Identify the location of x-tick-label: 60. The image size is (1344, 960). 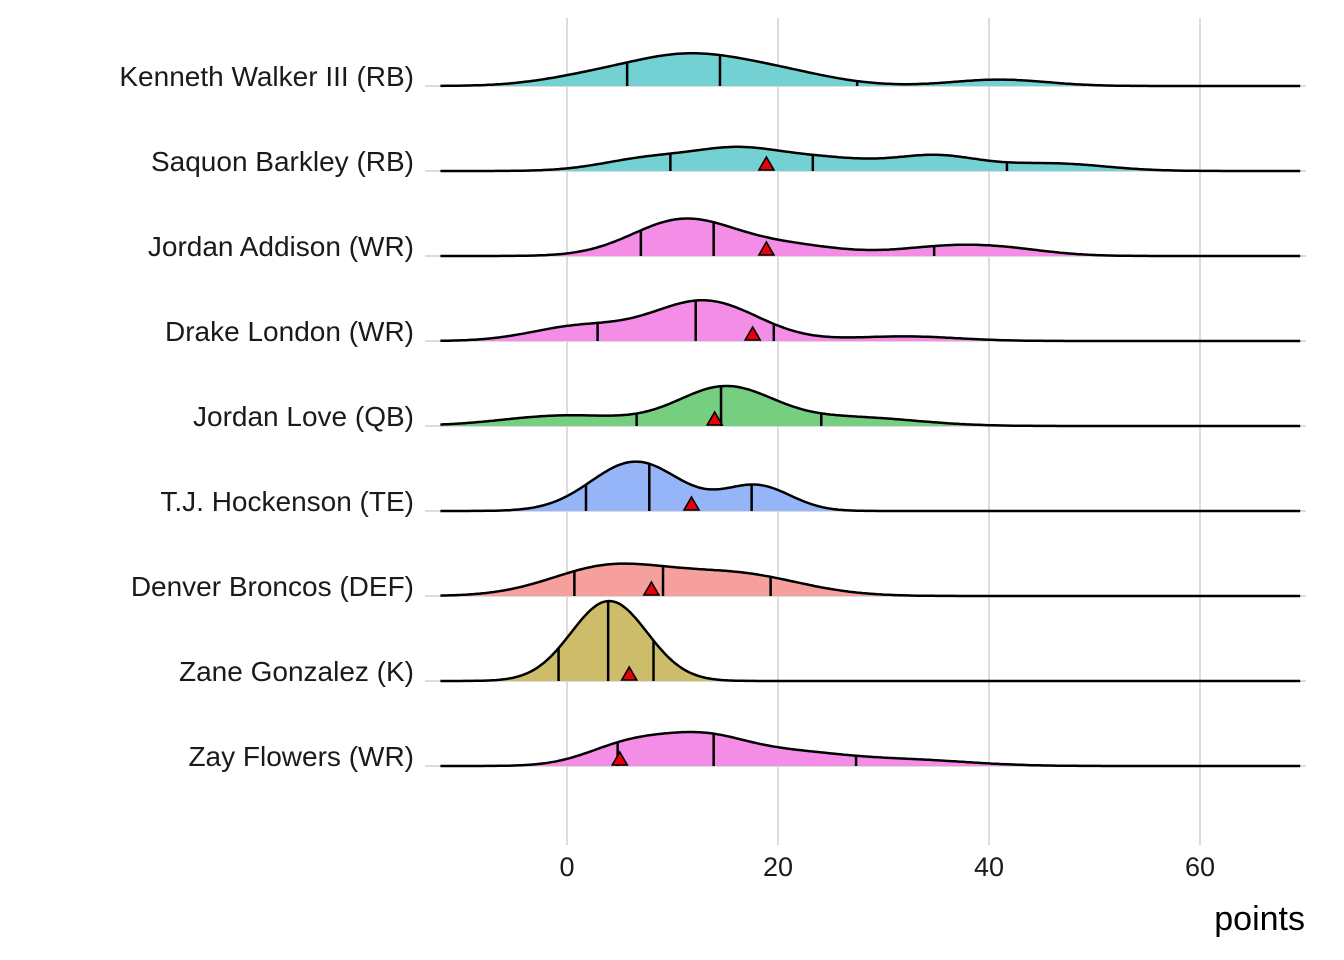
(1200, 867).